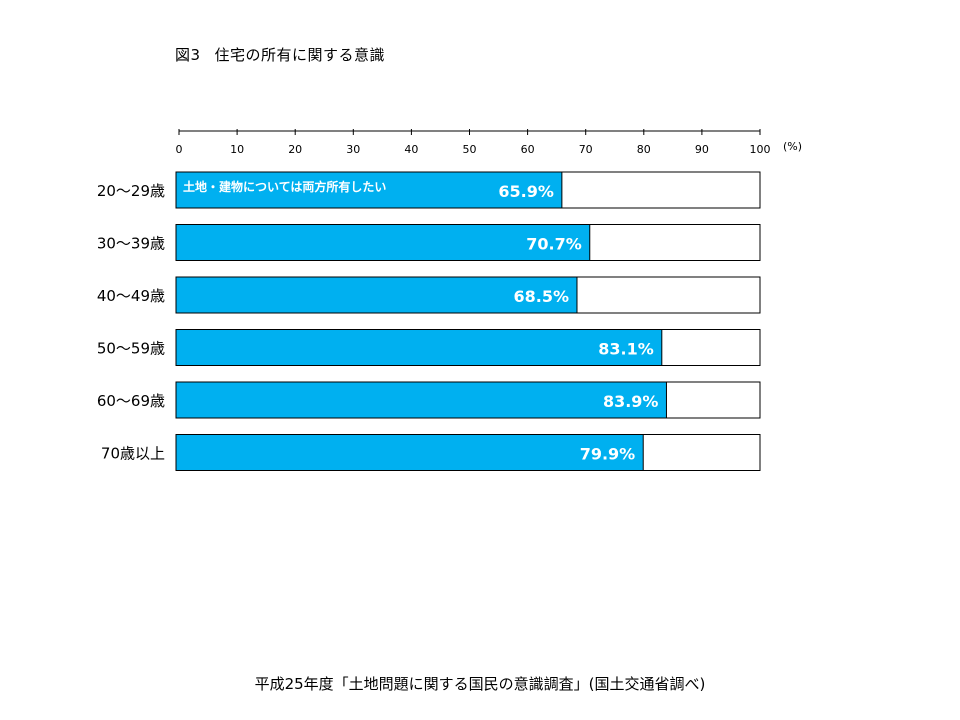 Image resolution: width=960 pixels, height=720 pixels. I want to click on title-text: 住宅の所有に関する意識, so click(300, 55).